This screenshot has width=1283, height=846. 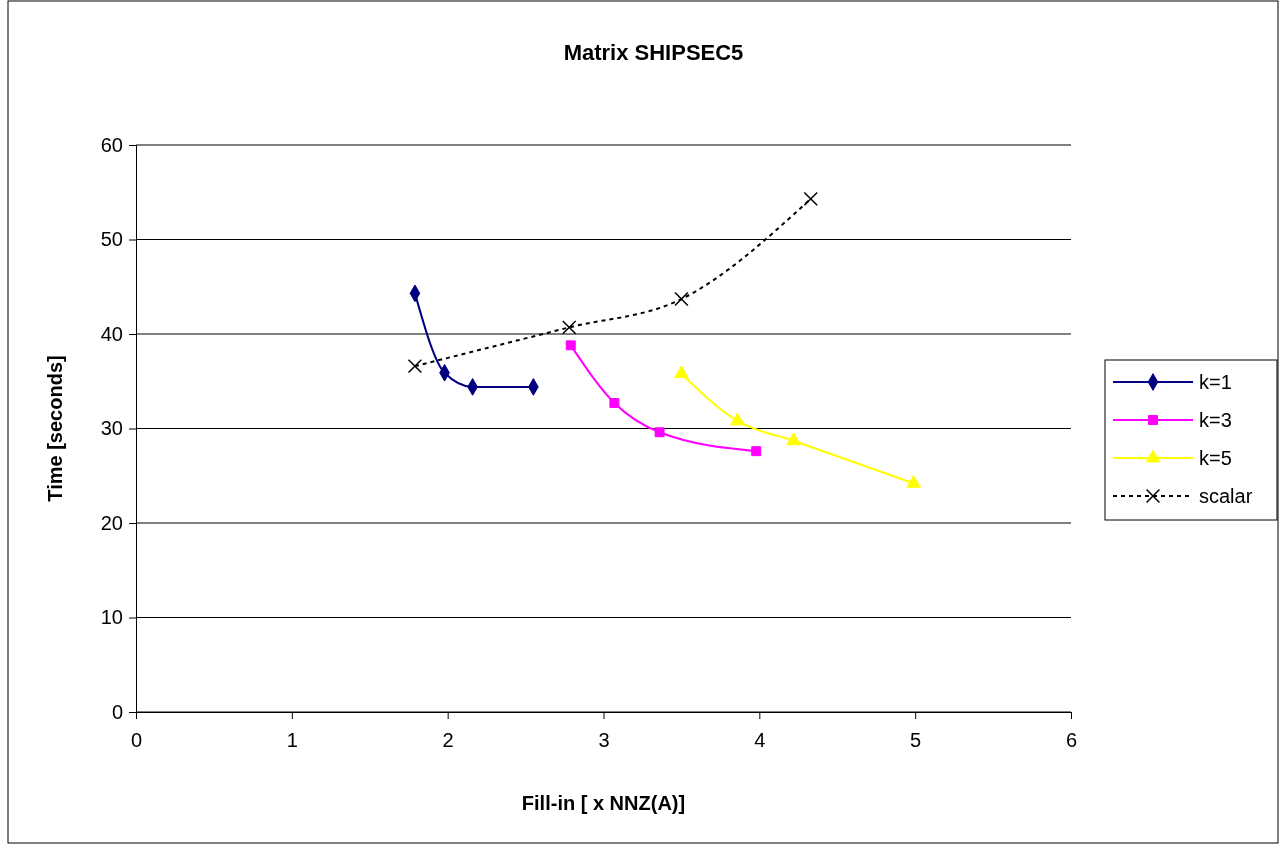 What do you see at coordinates (1215, 458) in the screenshot?
I see `legend-label: k=5` at bounding box center [1215, 458].